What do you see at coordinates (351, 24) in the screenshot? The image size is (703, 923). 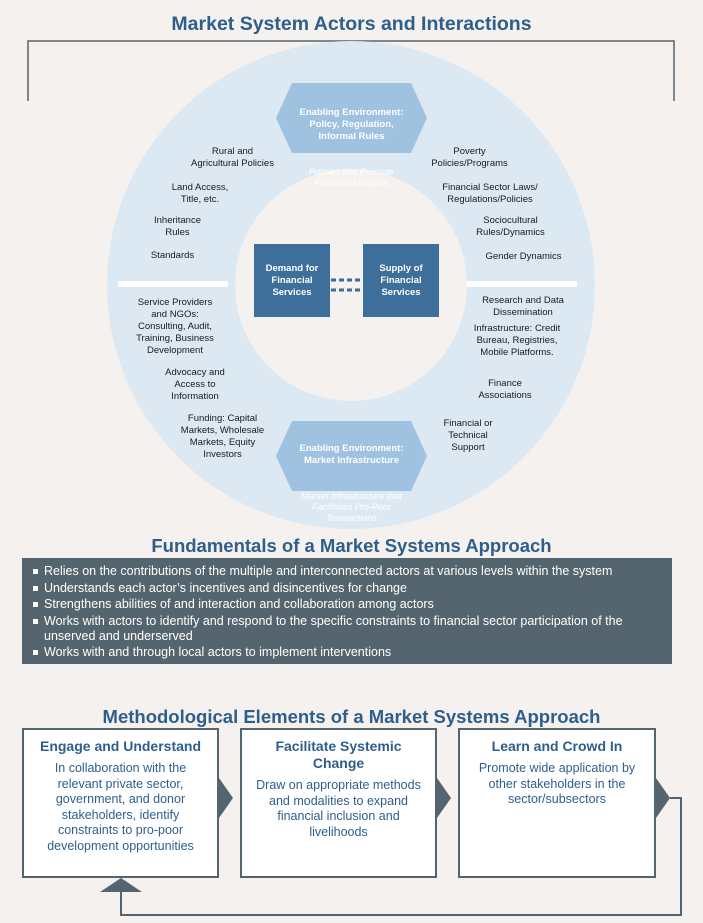 I see `diagram-title: Market System Actors and Interactions` at bounding box center [351, 24].